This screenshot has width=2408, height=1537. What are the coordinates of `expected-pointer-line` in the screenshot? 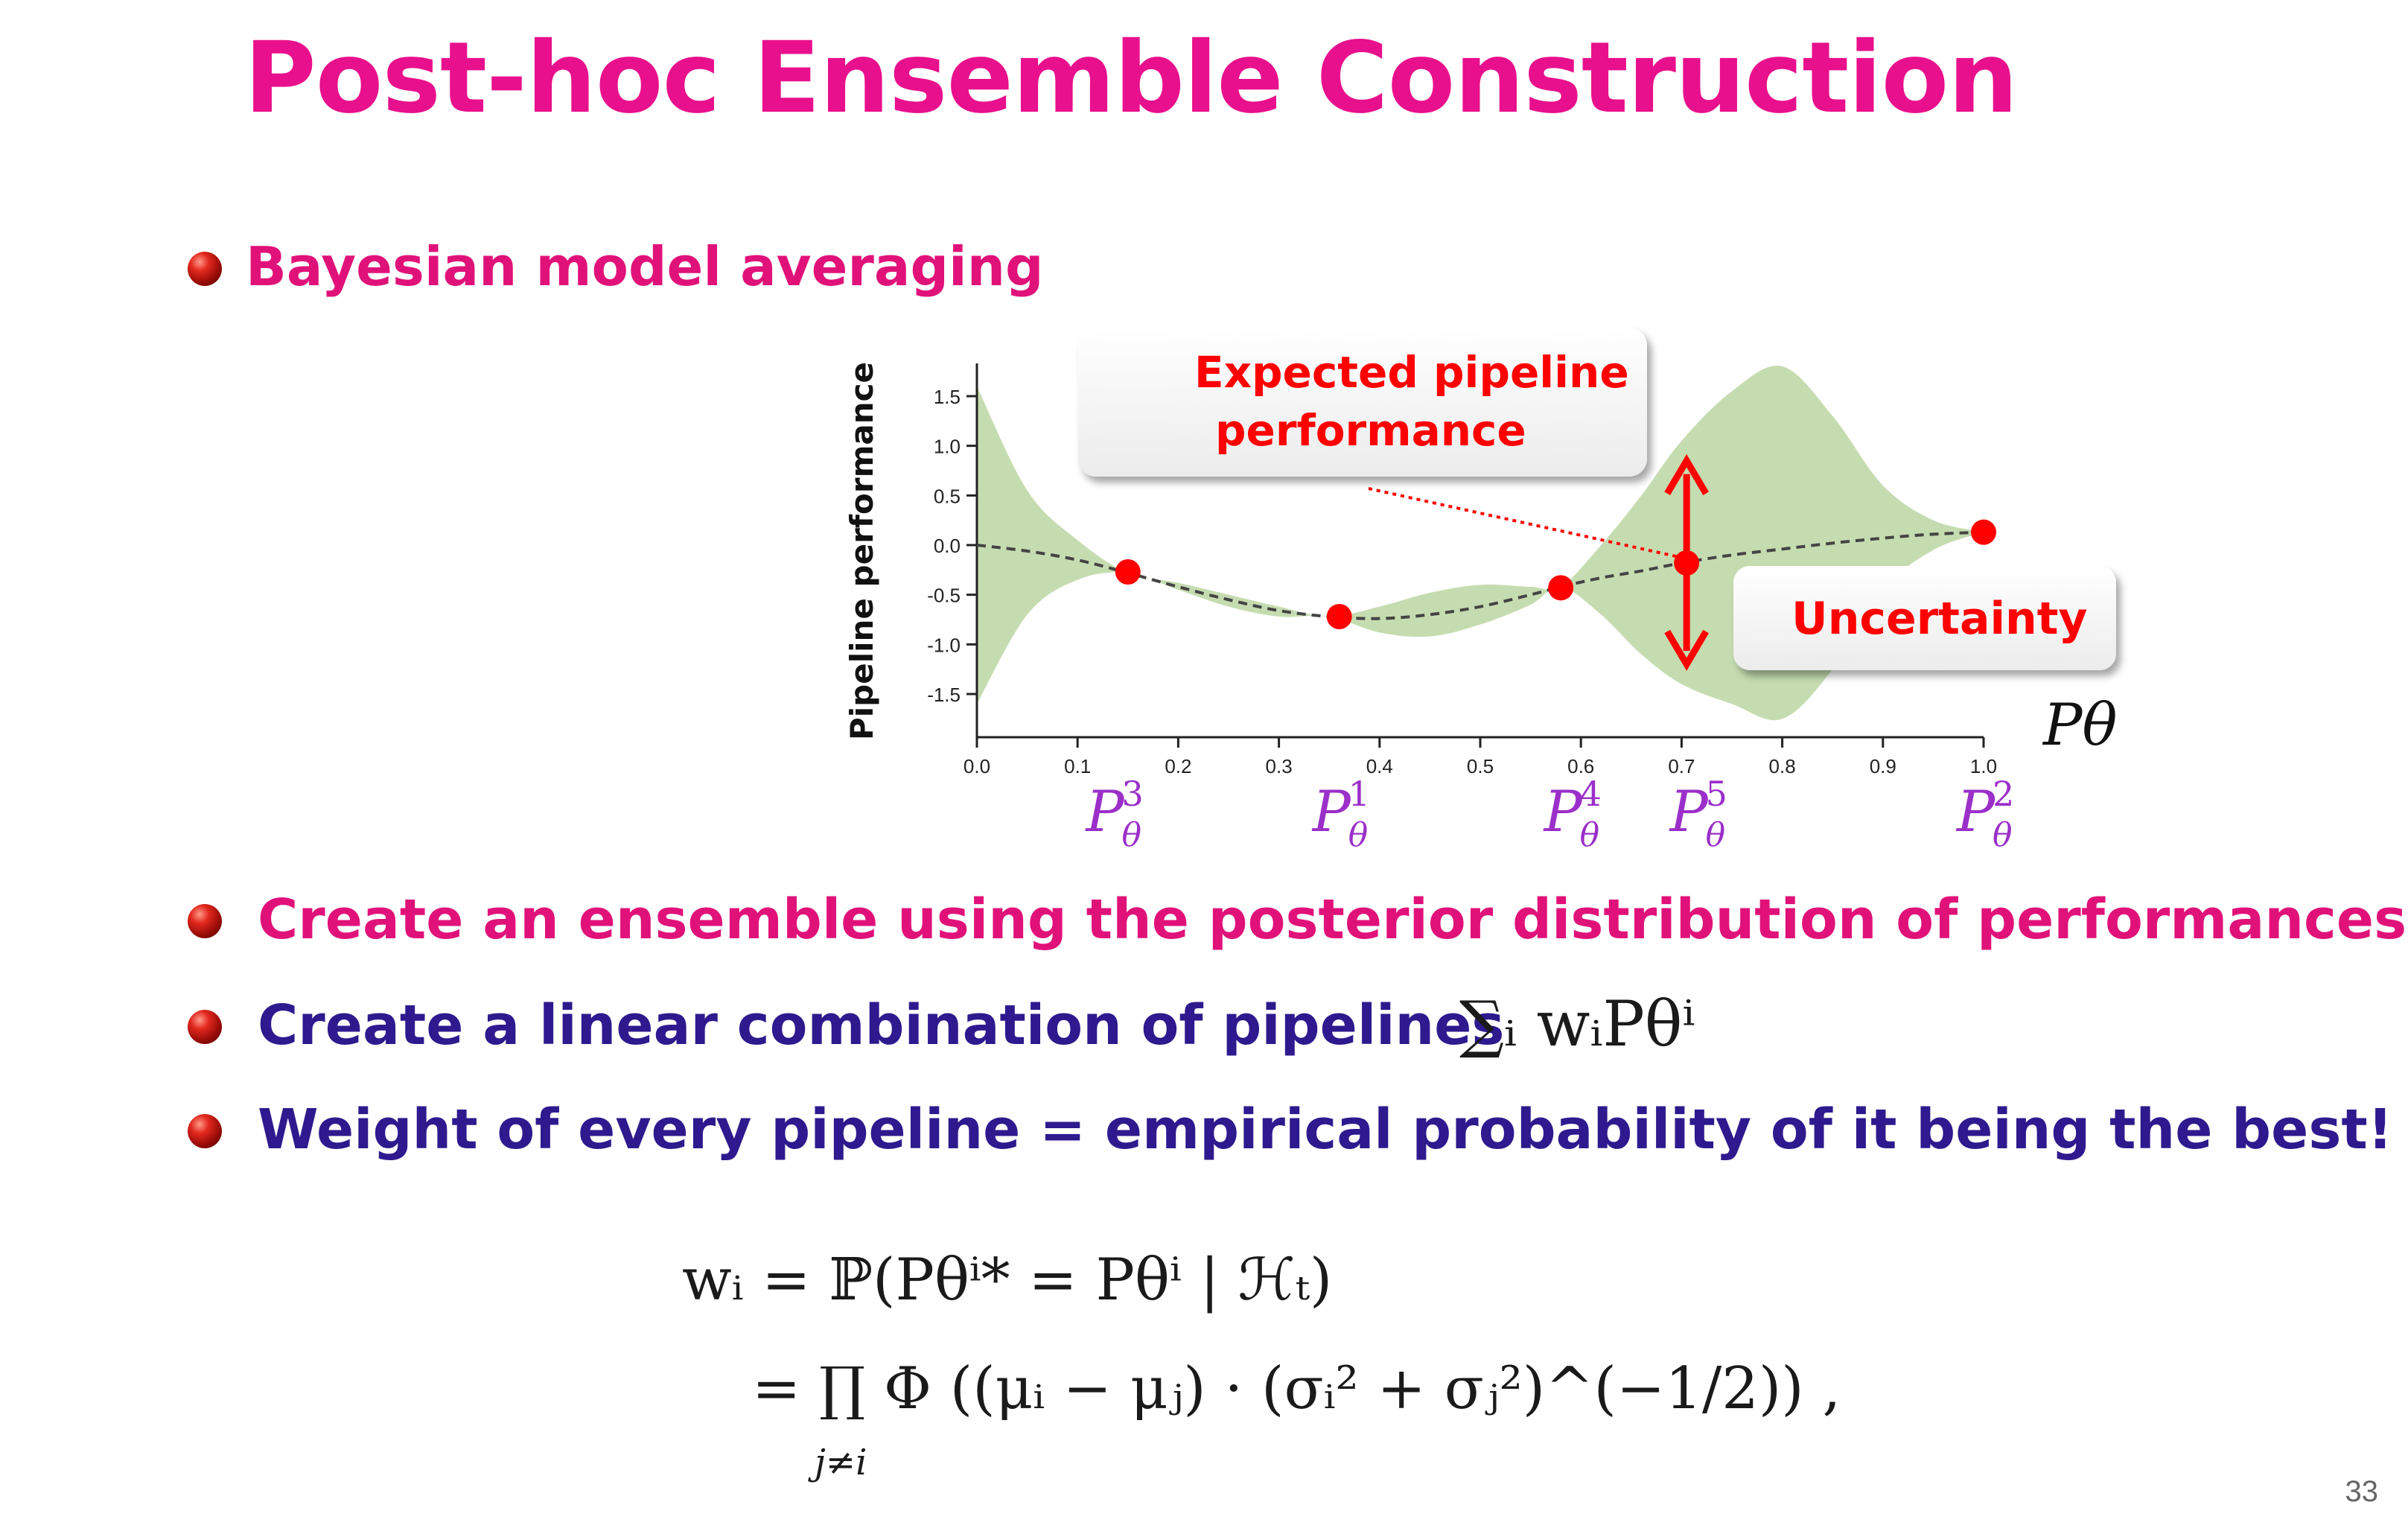 It's located at (1524, 523).